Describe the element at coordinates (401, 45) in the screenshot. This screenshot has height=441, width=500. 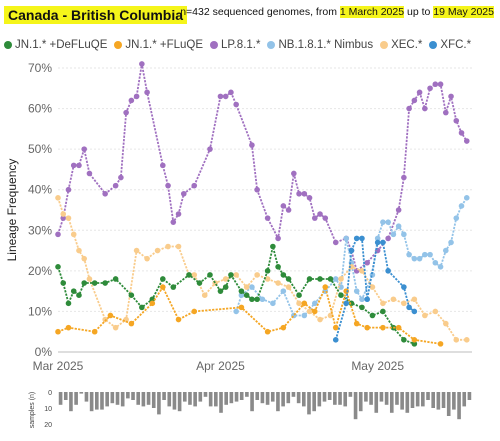
I see `legend-item-xec: XEC.*` at that location.